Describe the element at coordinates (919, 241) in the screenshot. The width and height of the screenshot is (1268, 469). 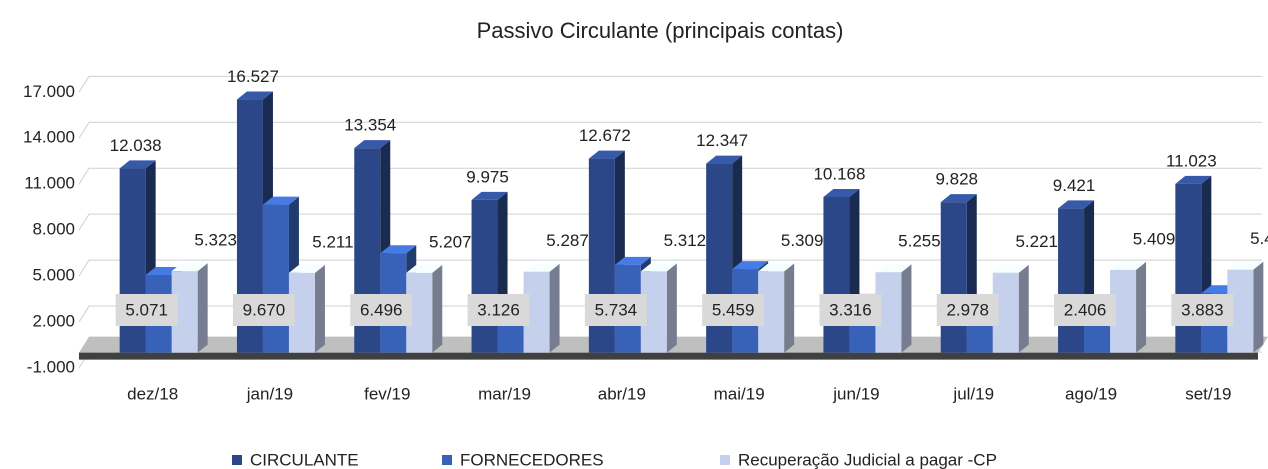
I see `value-label: 5.255` at that location.